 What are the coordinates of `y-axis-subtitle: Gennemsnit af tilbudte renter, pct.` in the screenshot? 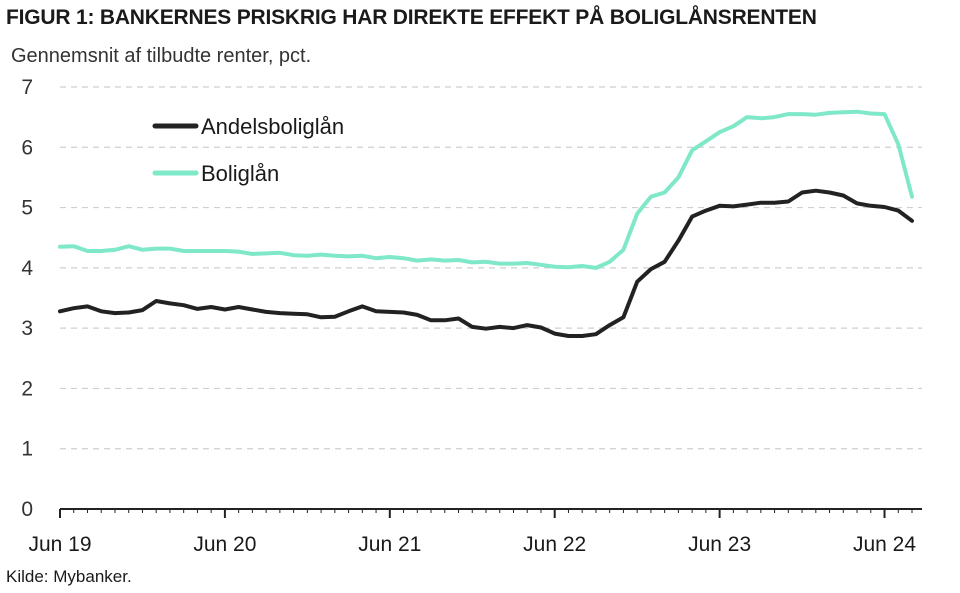 It's located at (161, 56).